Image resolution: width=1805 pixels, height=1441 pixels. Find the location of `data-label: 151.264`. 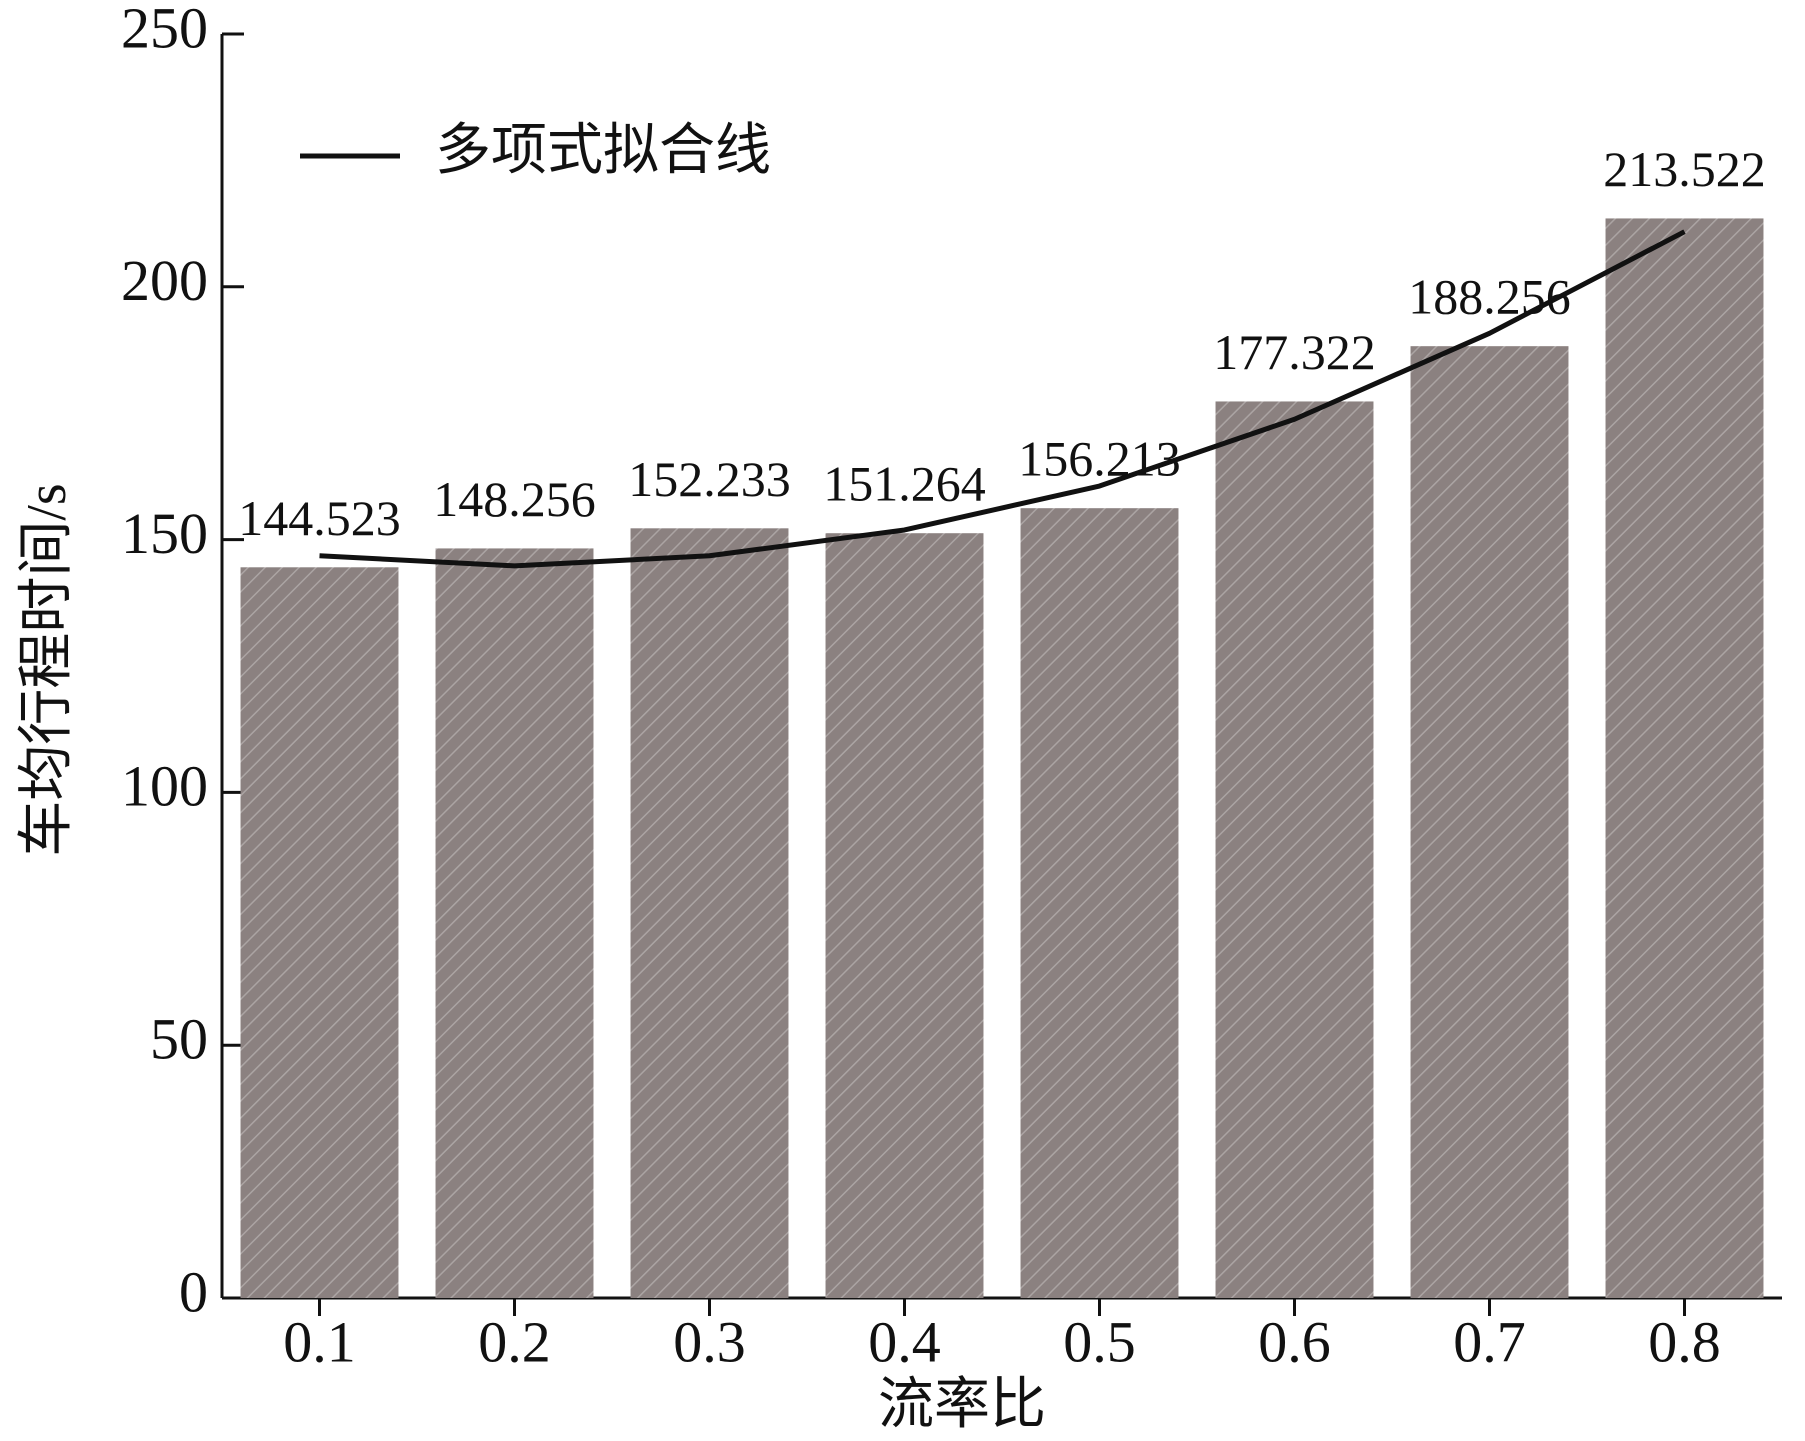

data-label: 151.264 is located at coordinates (904, 484).